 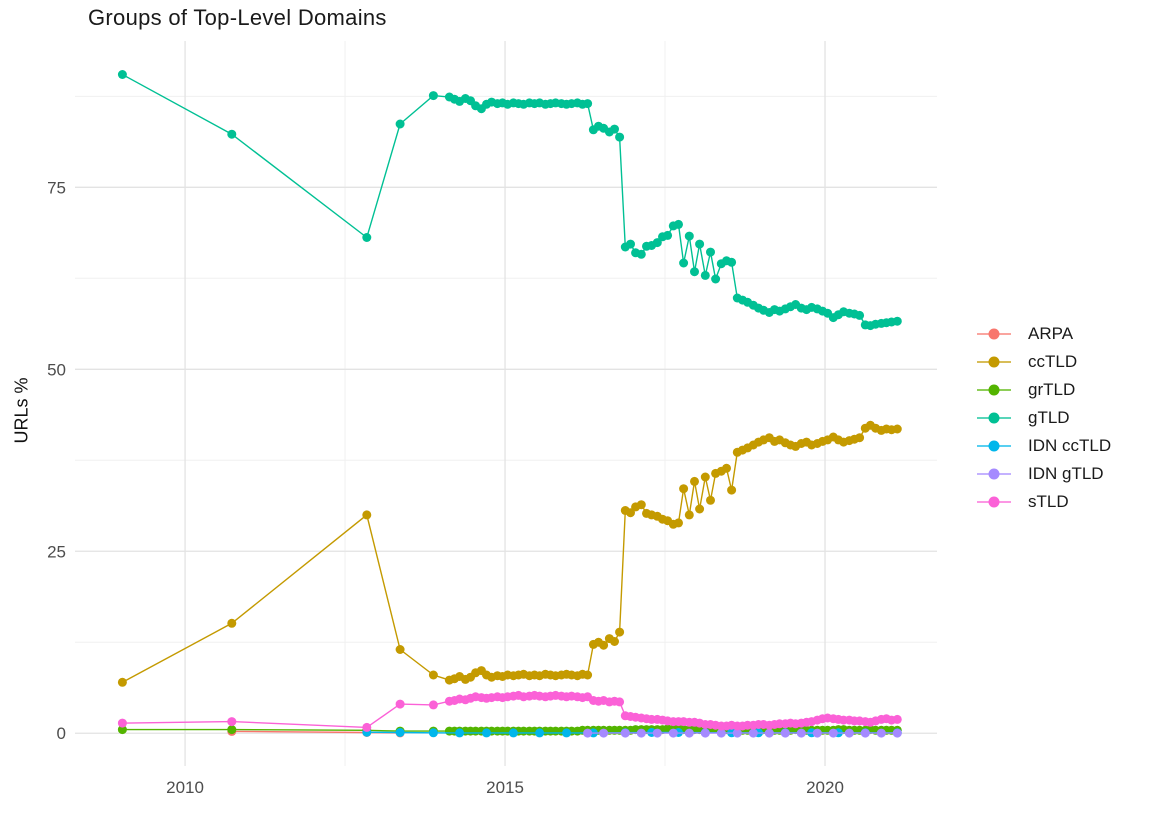 I want to click on y-tick-label: 75, so click(x=56, y=187).